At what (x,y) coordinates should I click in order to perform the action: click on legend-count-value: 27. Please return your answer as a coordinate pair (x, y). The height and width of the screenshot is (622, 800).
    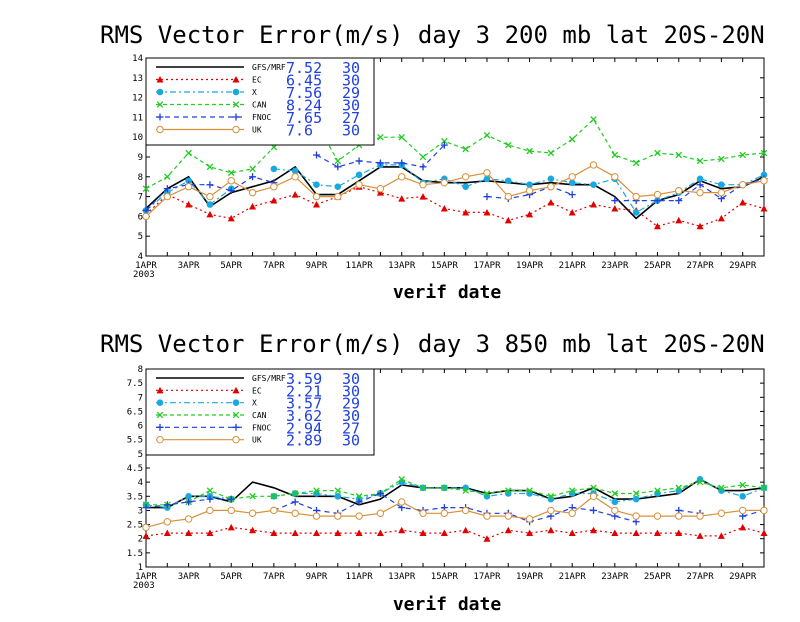
    Looking at the image, I should click on (351, 428).